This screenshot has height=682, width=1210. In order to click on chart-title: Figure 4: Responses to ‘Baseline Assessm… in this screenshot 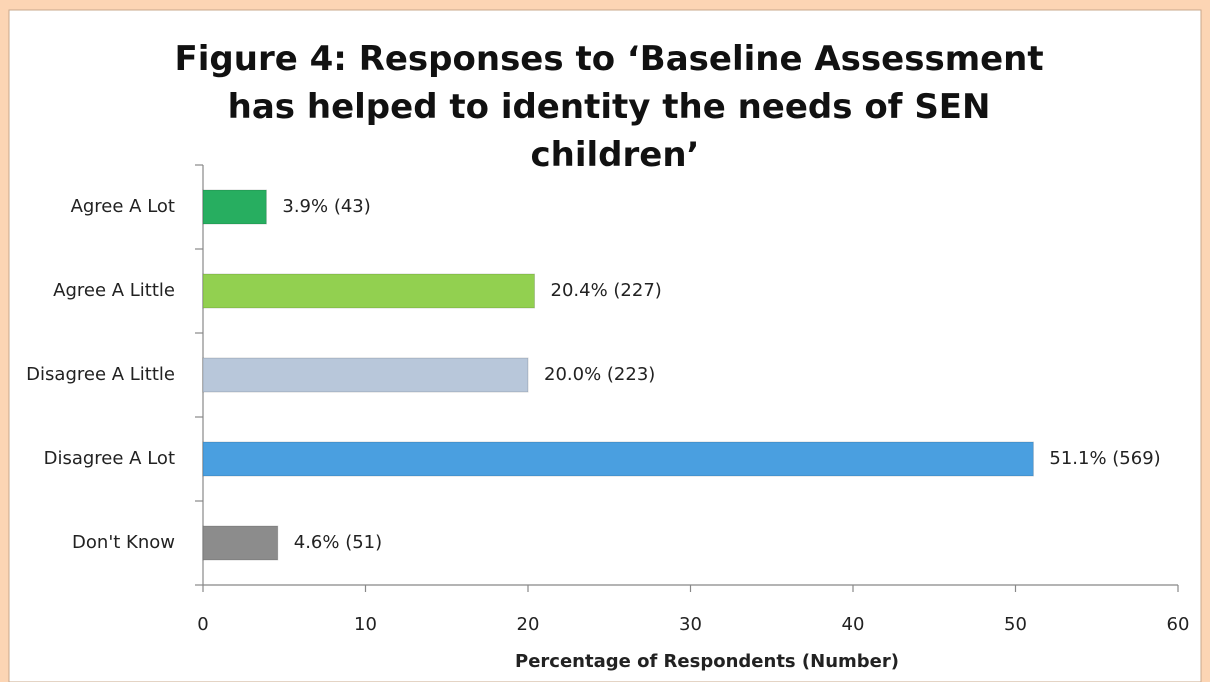, I will do `click(615, 107)`.